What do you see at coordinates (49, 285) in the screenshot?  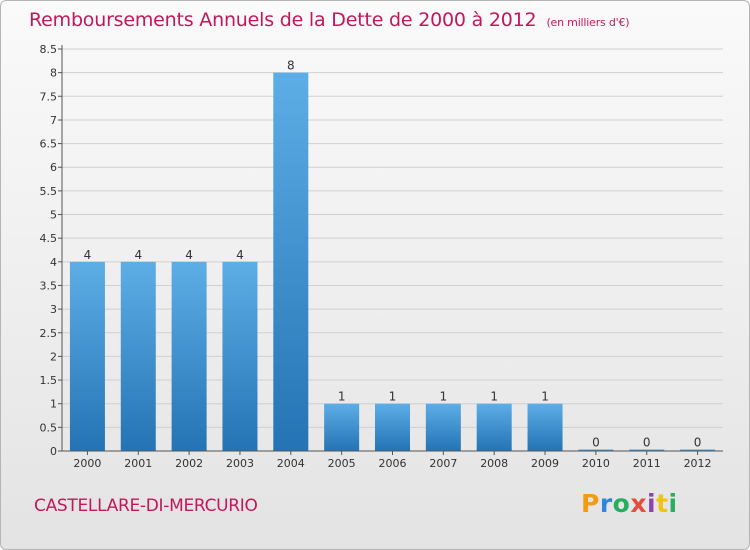 I see `y-tick-label: 3.5` at bounding box center [49, 285].